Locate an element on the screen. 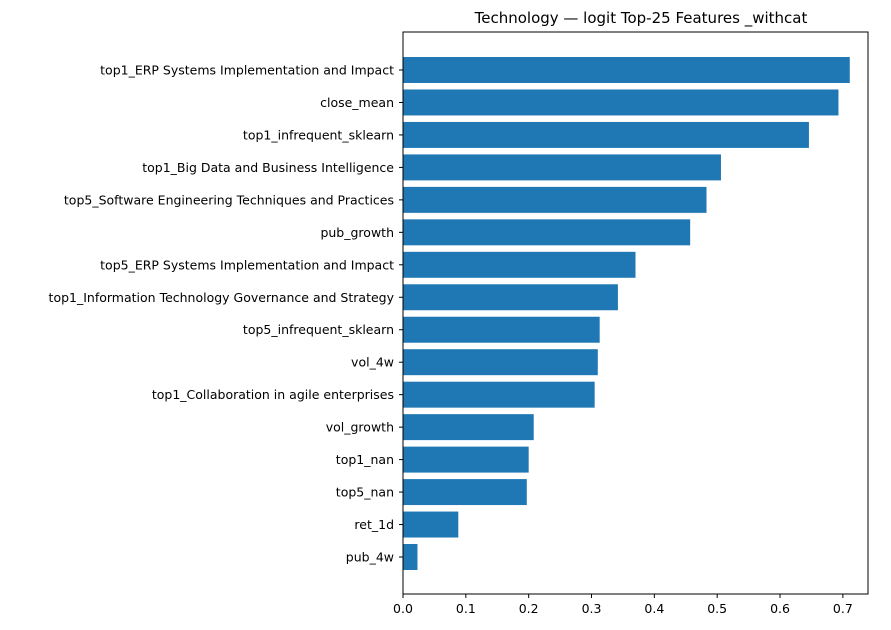 Image resolution: width=891 pixels, height=630 pixels. y-tick-label-9: vol_4w is located at coordinates (372, 362).